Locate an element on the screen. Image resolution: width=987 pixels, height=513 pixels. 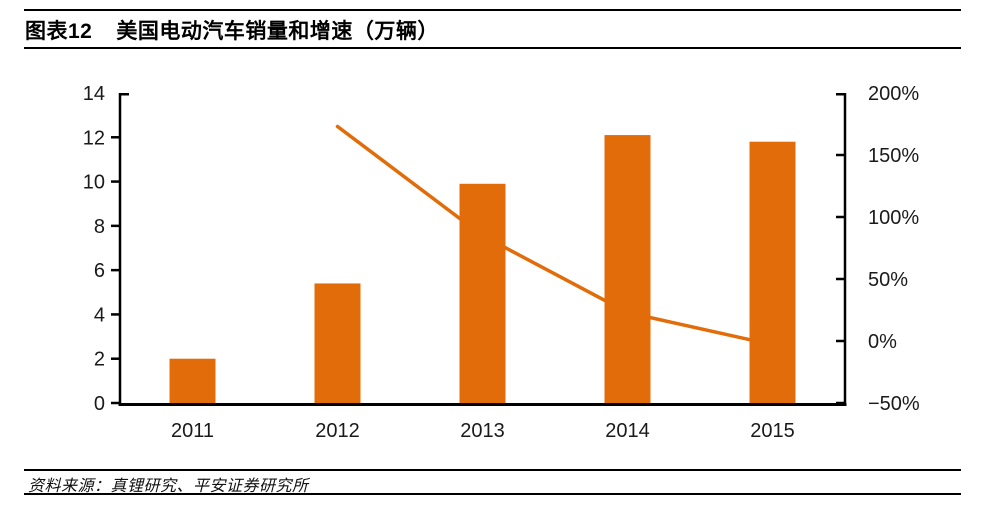
left-axis-tick-label: 4 is located at coordinates (99, 315).